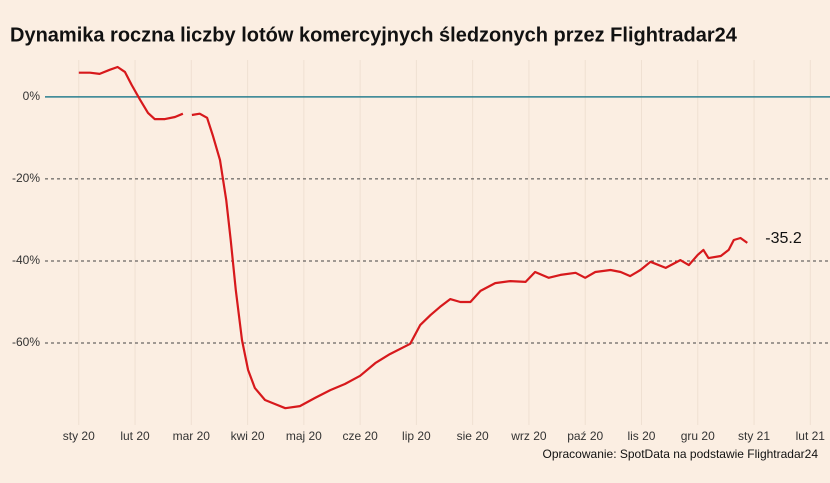 The width and height of the screenshot is (830, 483). Describe the element at coordinates (32, 96) in the screenshot. I see `y-tick-label: 0%` at that location.